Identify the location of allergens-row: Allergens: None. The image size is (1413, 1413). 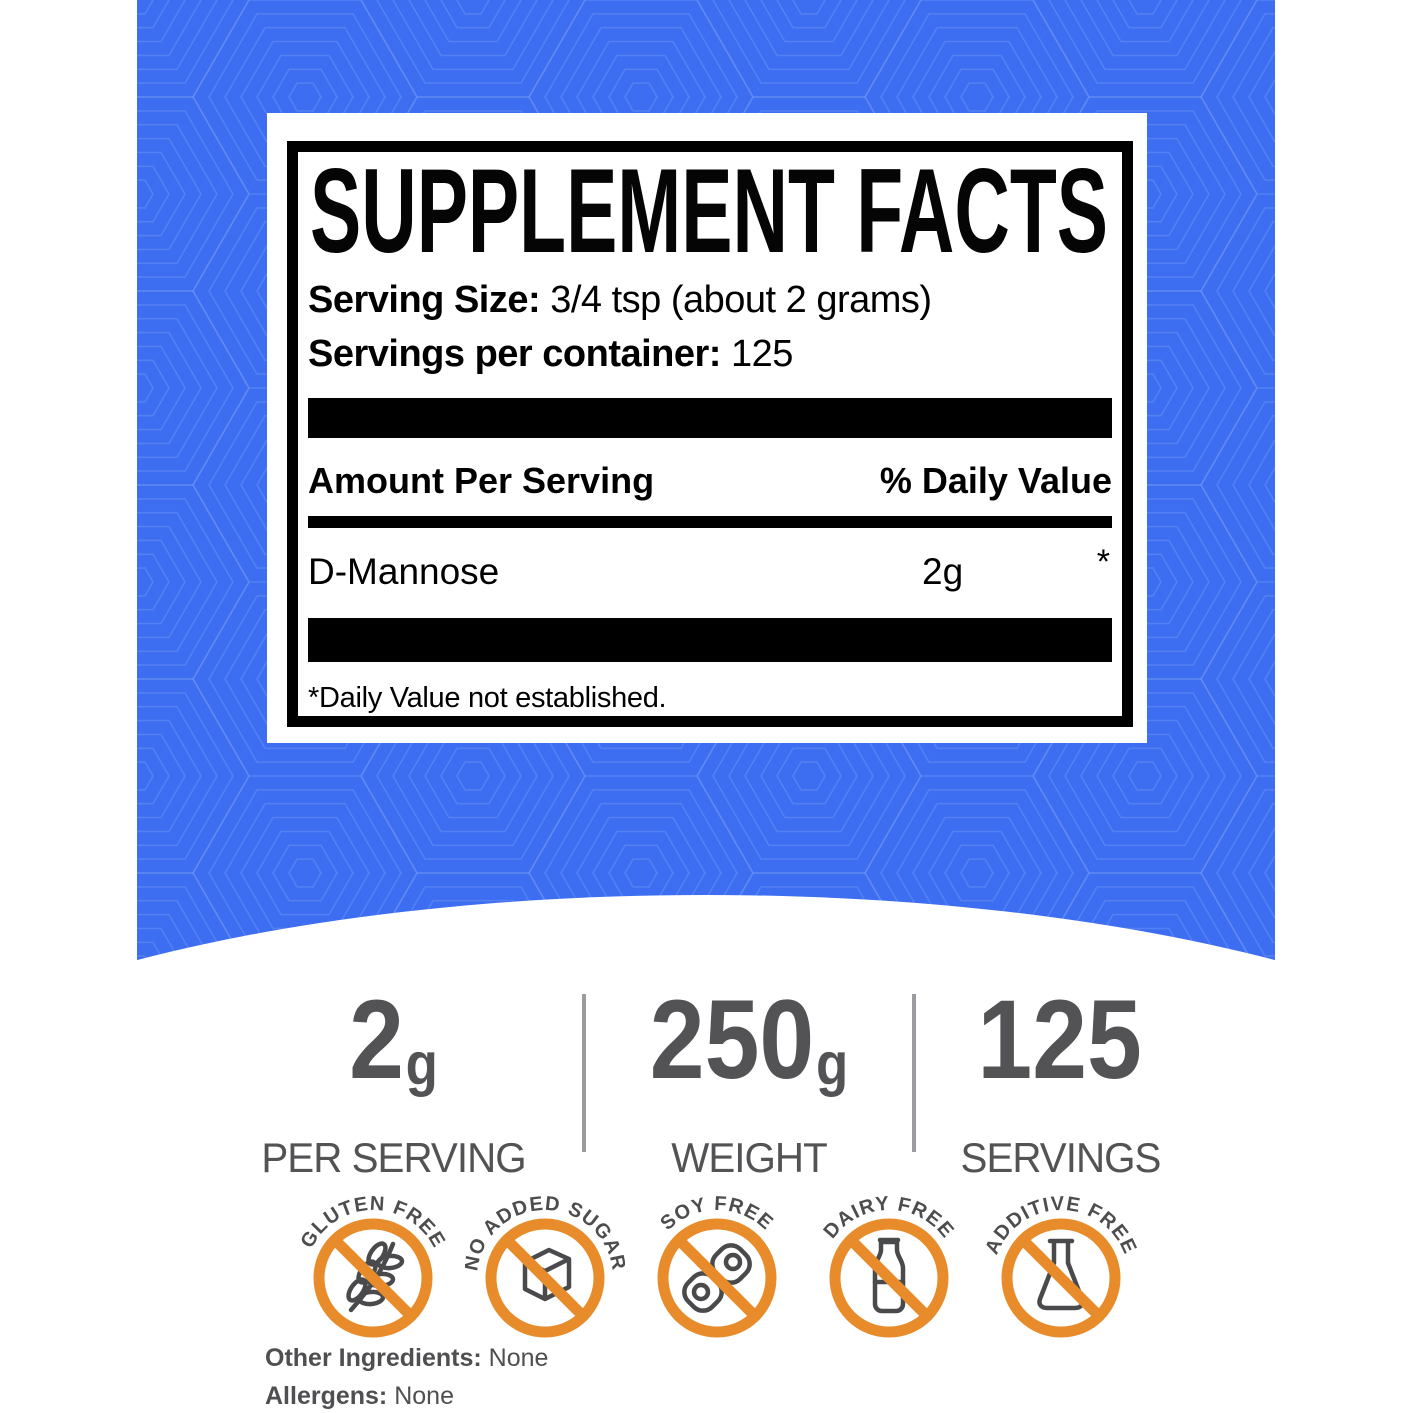
(406, 1396).